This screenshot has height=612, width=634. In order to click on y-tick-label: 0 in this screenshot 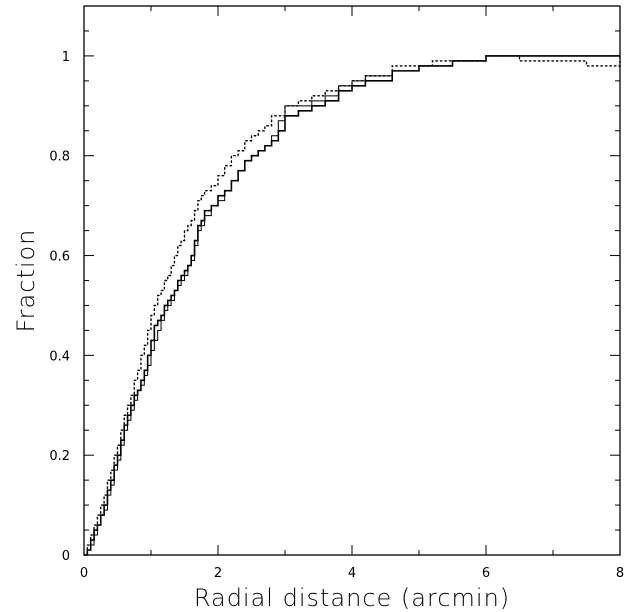, I will do `click(66, 556)`.